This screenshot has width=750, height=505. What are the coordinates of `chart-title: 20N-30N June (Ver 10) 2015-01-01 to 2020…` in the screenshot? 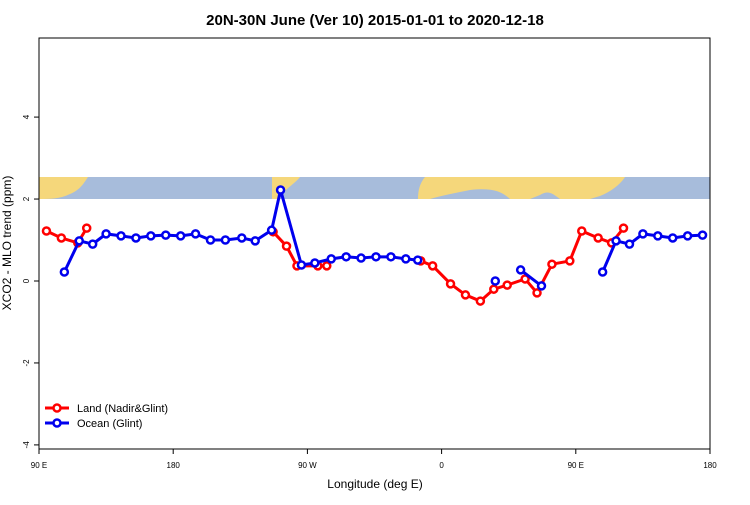 It's located at (375, 20).